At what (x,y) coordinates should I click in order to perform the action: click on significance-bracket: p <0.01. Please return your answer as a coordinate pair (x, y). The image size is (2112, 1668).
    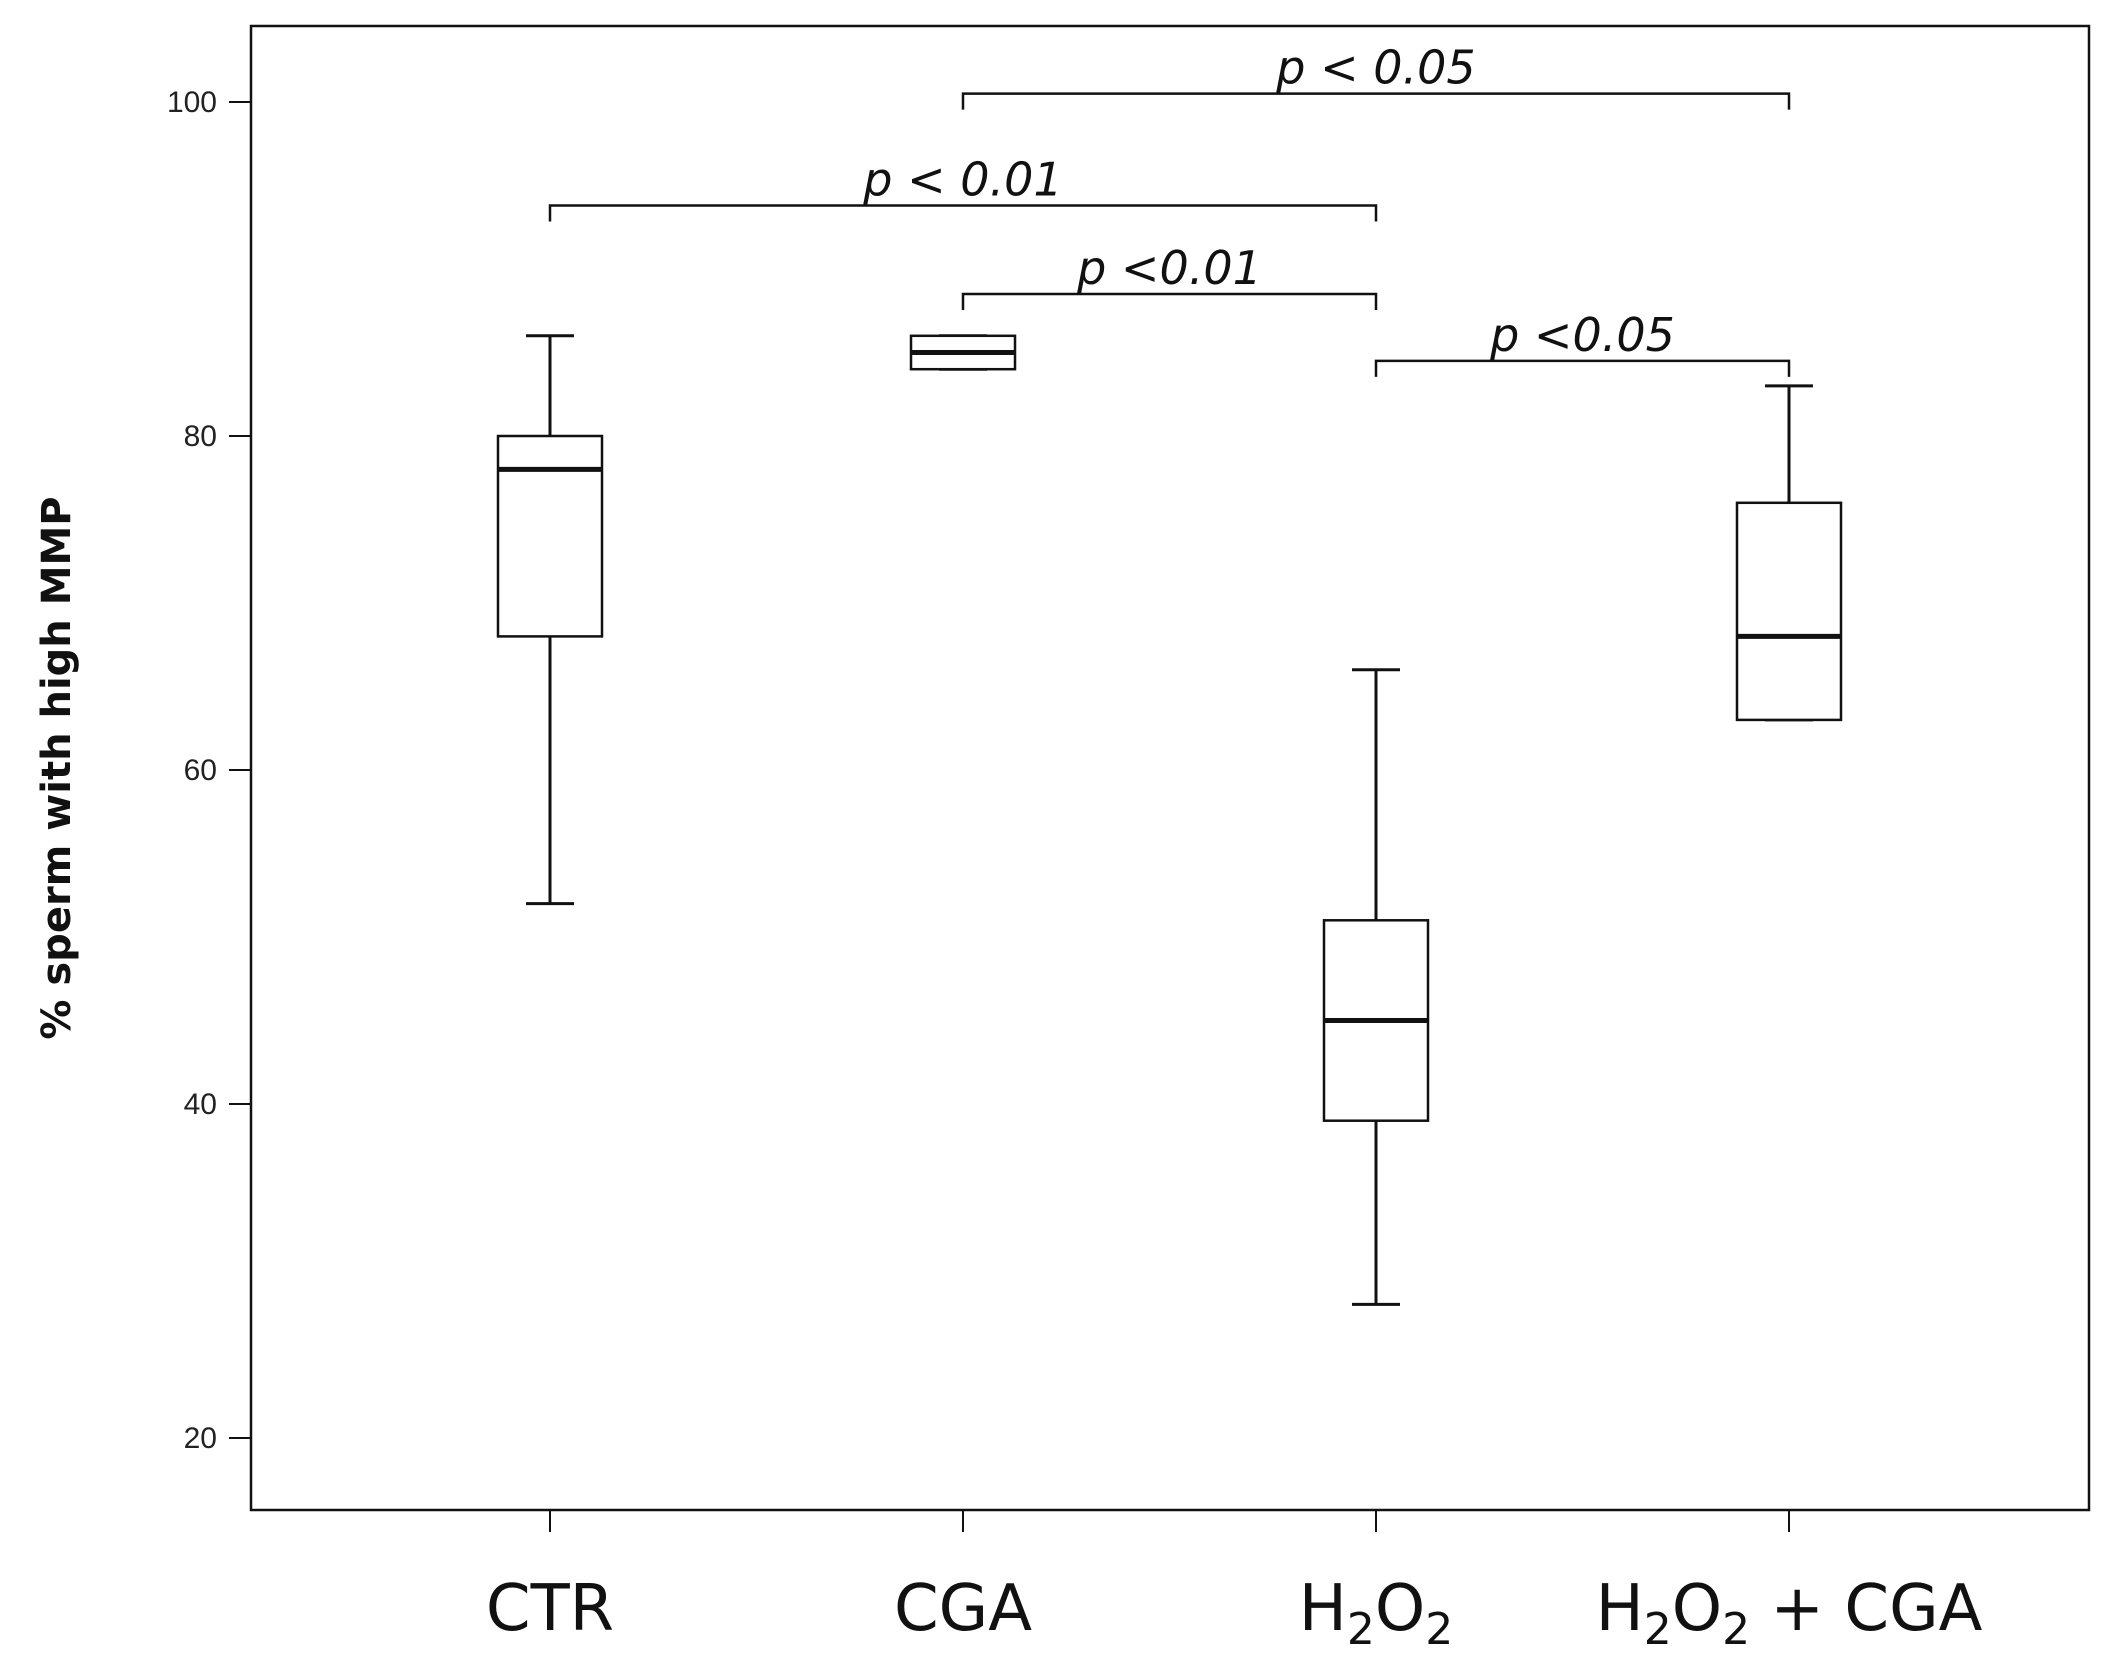
    Looking at the image, I should click on (1169, 276).